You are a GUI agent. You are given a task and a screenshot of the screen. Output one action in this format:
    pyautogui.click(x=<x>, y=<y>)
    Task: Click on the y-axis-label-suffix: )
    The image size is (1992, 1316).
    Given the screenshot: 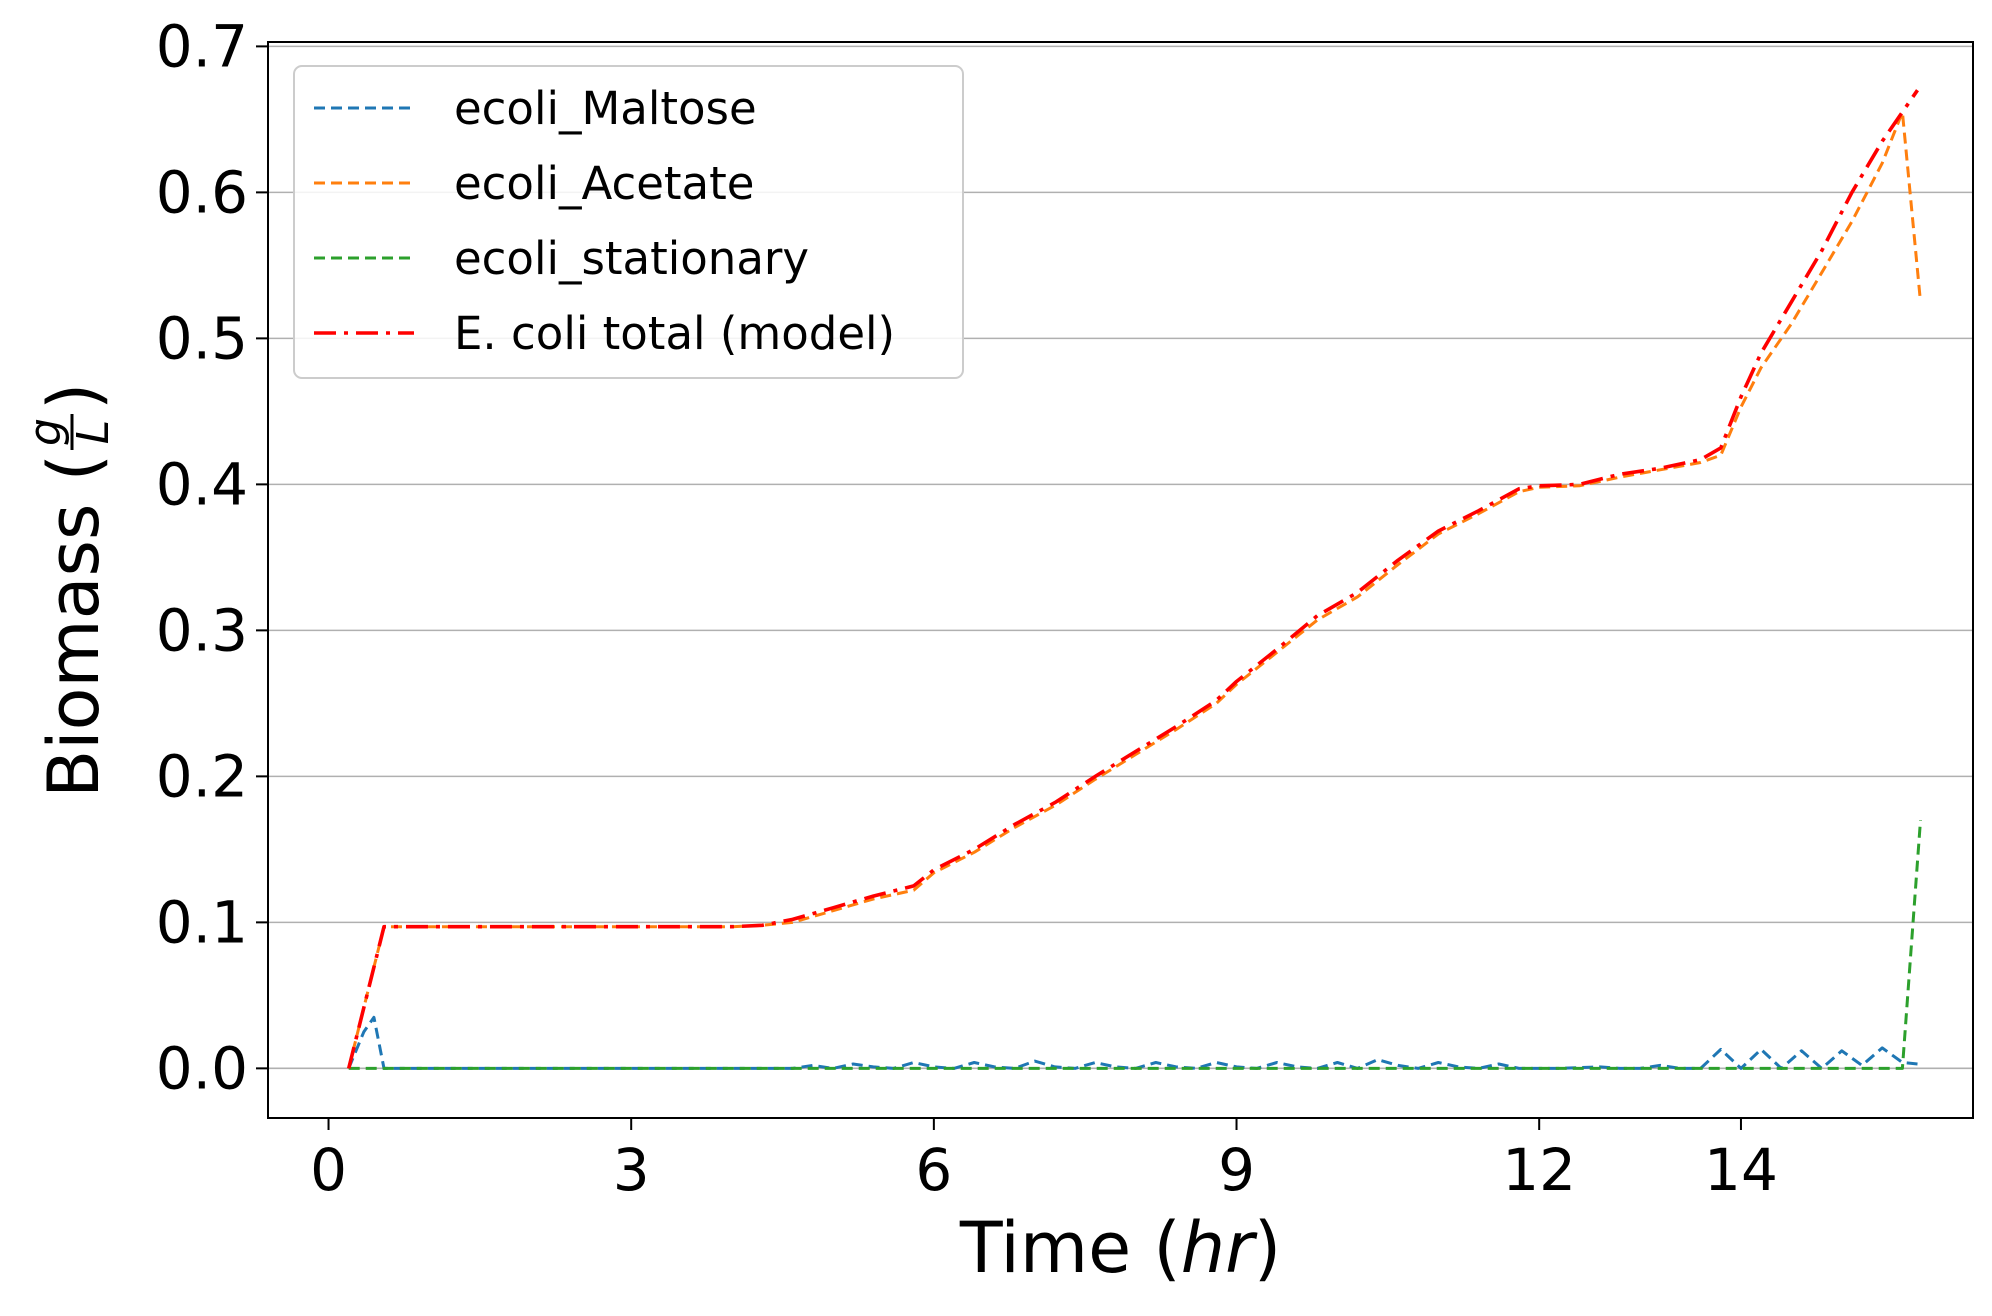 What is the action you would take?
    pyautogui.click(x=74, y=396)
    